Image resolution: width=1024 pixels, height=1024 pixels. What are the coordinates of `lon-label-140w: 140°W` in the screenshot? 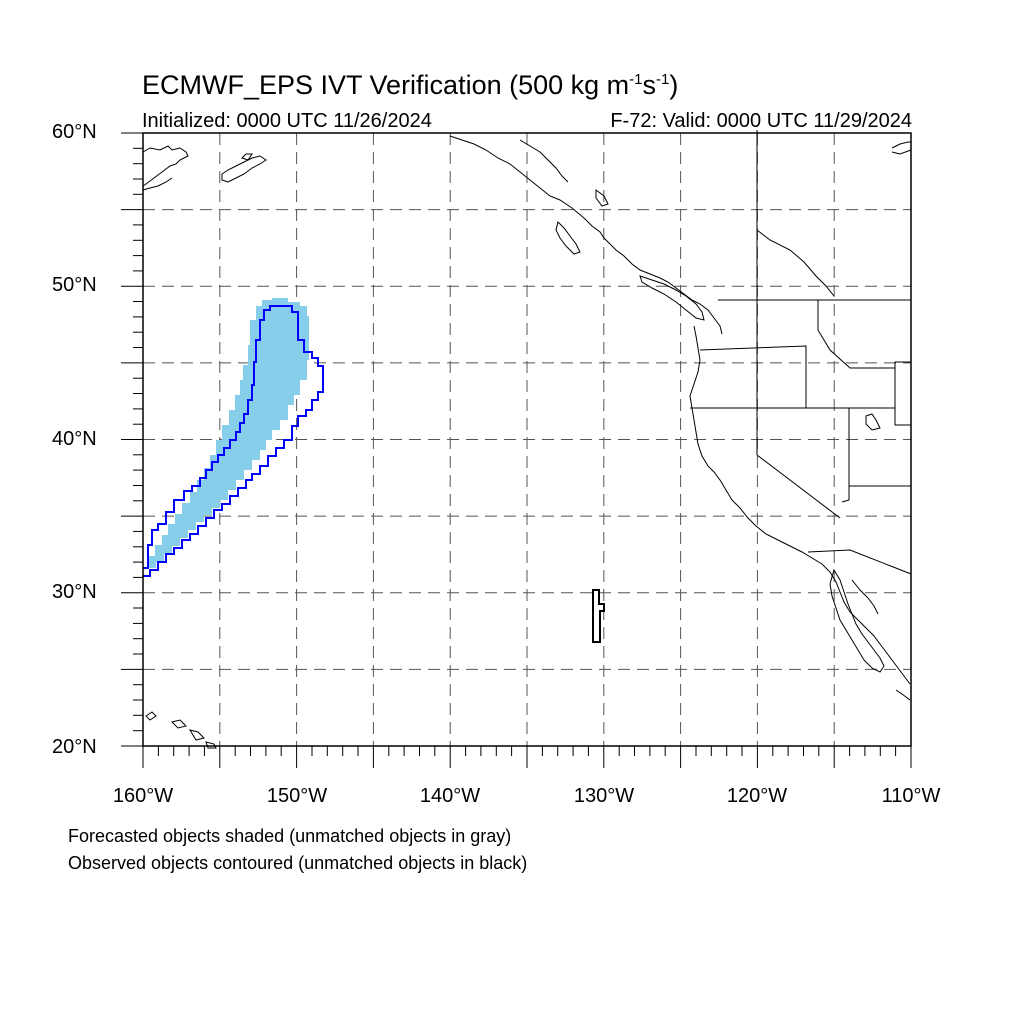 It's located at (450, 796).